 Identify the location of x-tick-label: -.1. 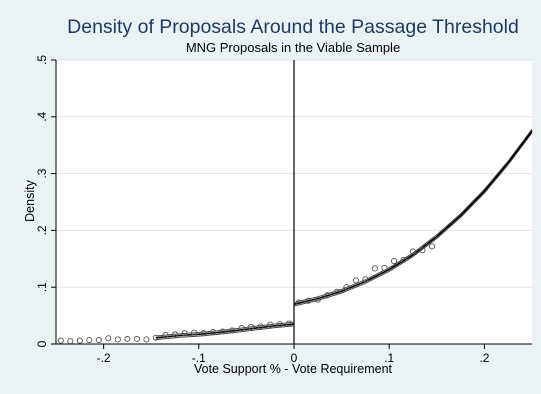
(199, 358).